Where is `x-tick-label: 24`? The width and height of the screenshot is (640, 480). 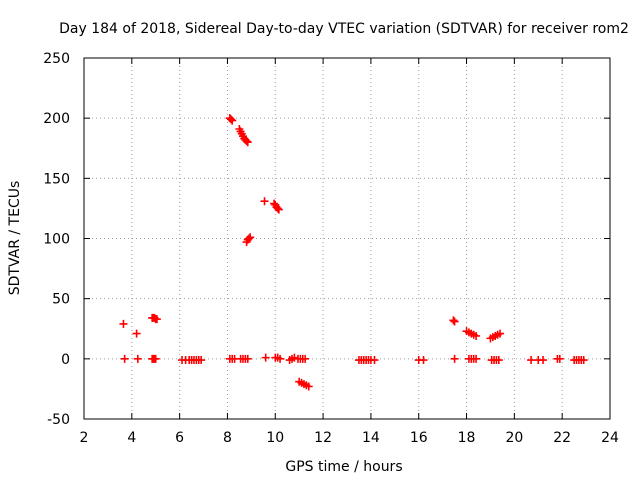
x-tick-label: 24 is located at coordinates (610, 438).